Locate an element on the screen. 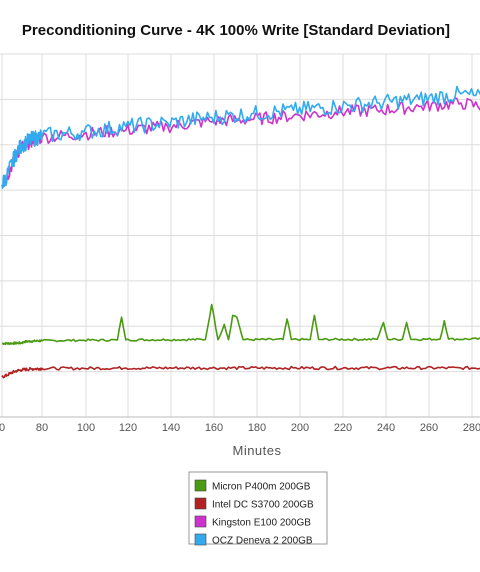 Image resolution: width=480 pixels, height=572 pixels. x-axis-ticks: 0 80 100 120 140 160 180 200 220 240 260 280 is located at coordinates (240, 428).